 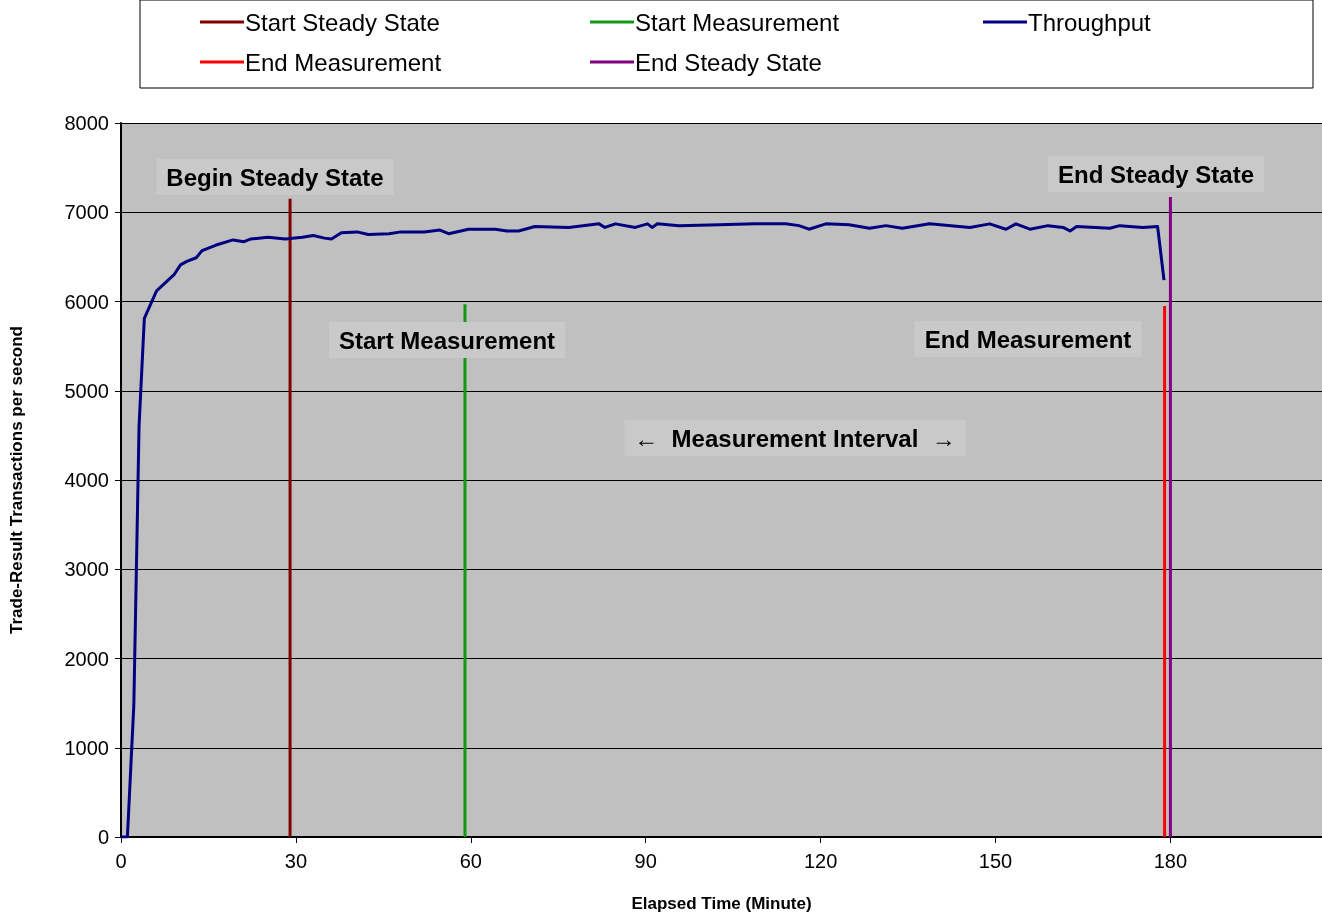 What do you see at coordinates (86, 658) in the screenshot?
I see `y-tick-label: 2000` at bounding box center [86, 658].